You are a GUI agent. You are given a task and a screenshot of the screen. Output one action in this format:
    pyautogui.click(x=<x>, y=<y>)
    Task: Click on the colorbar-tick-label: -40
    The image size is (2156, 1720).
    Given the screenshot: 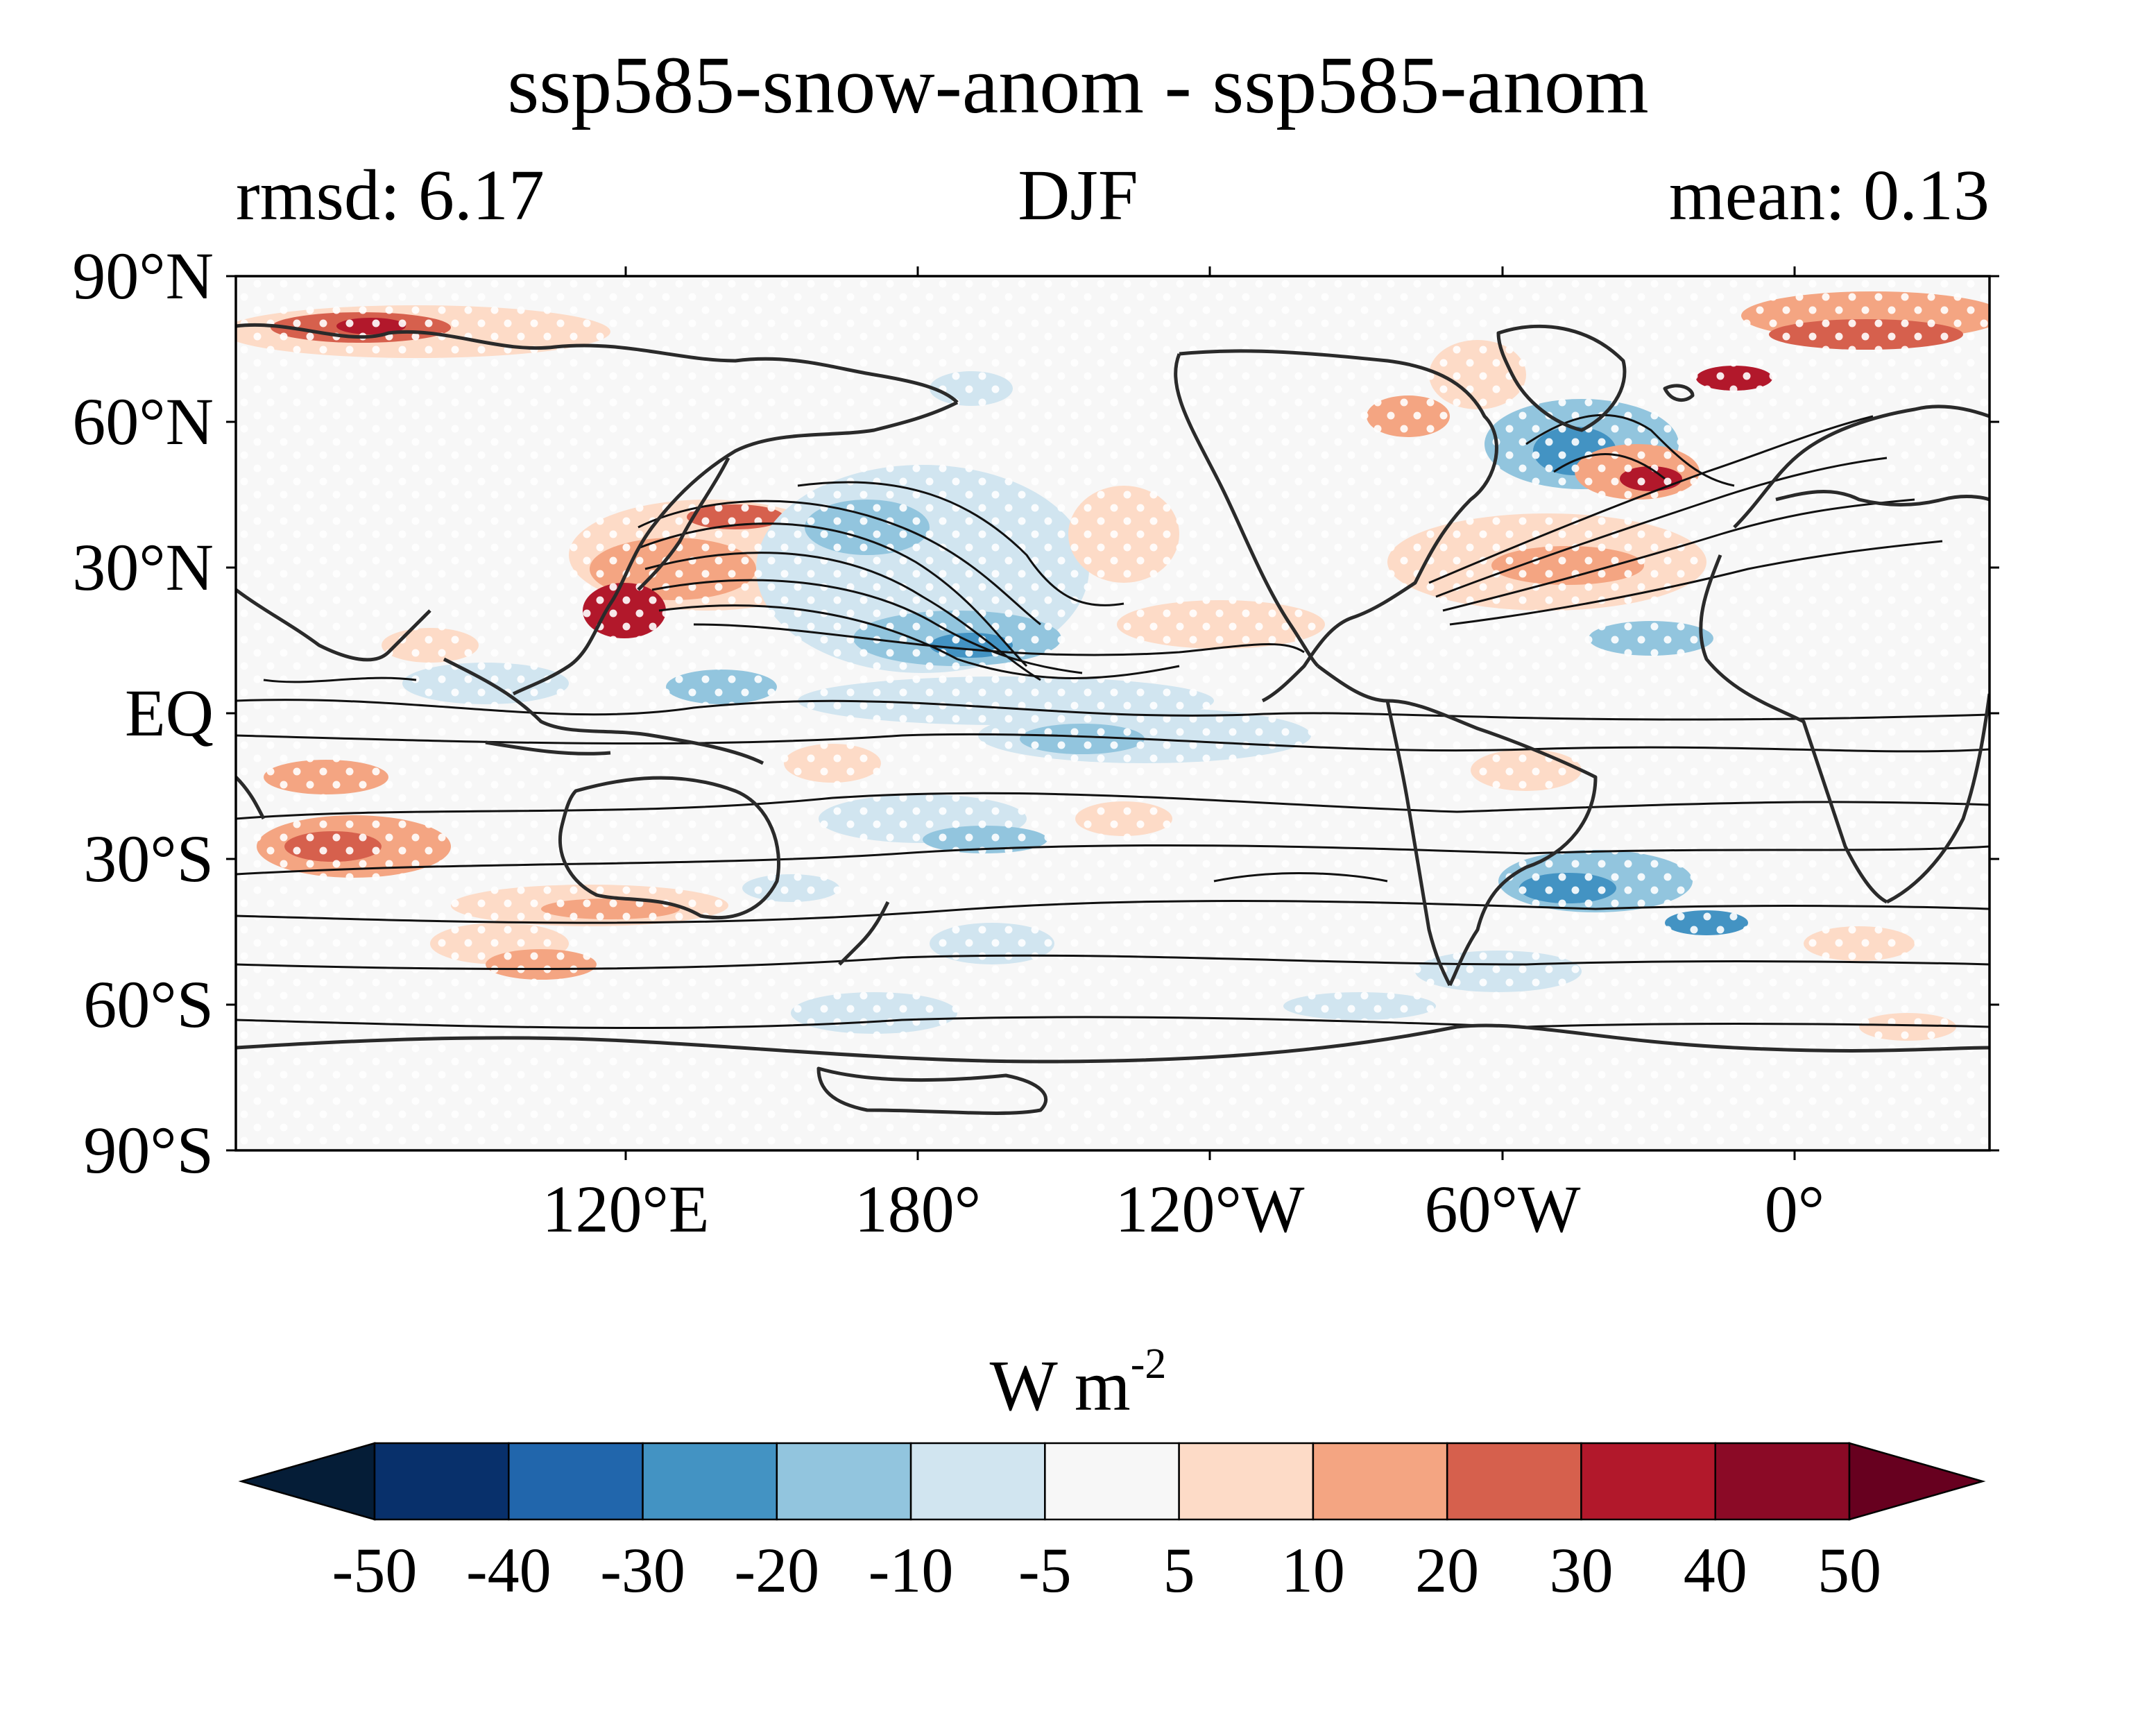 What is the action you would take?
    pyautogui.click(x=508, y=1570)
    